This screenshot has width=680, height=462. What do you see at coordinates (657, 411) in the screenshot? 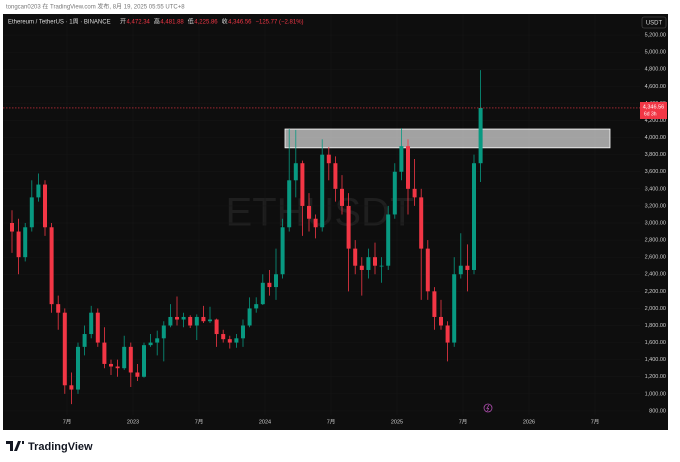
I see `y-tick-label: 800.00` at bounding box center [657, 411].